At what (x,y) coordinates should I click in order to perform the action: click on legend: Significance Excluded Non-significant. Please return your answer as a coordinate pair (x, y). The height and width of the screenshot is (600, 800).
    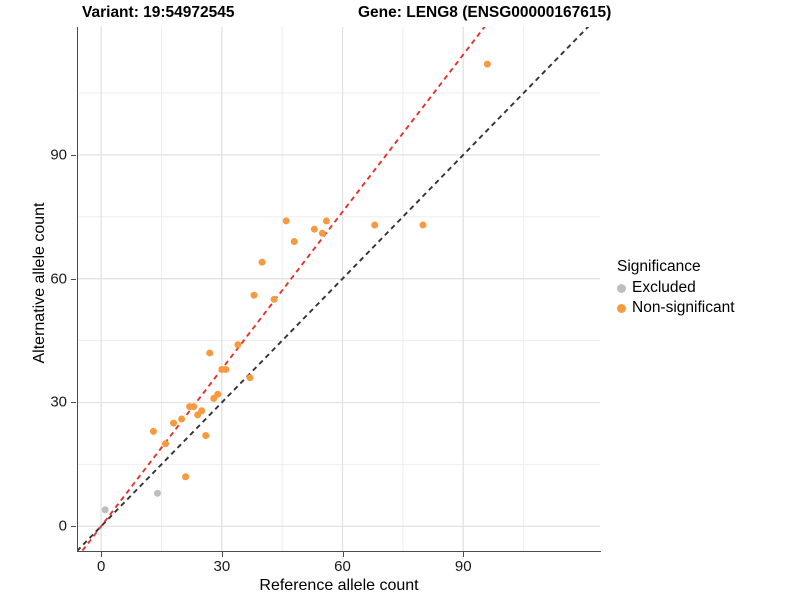
    Looking at the image, I should click on (676, 288).